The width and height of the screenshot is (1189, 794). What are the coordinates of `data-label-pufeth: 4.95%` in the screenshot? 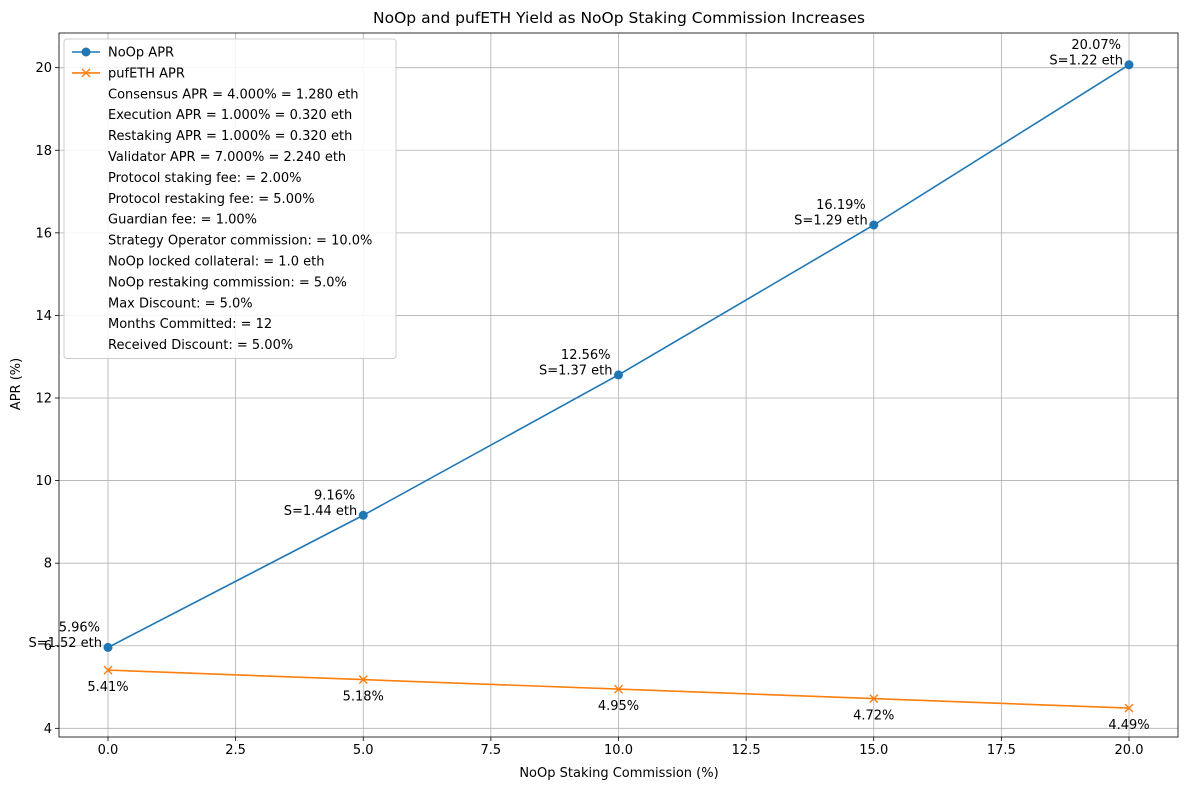 It's located at (618, 706).